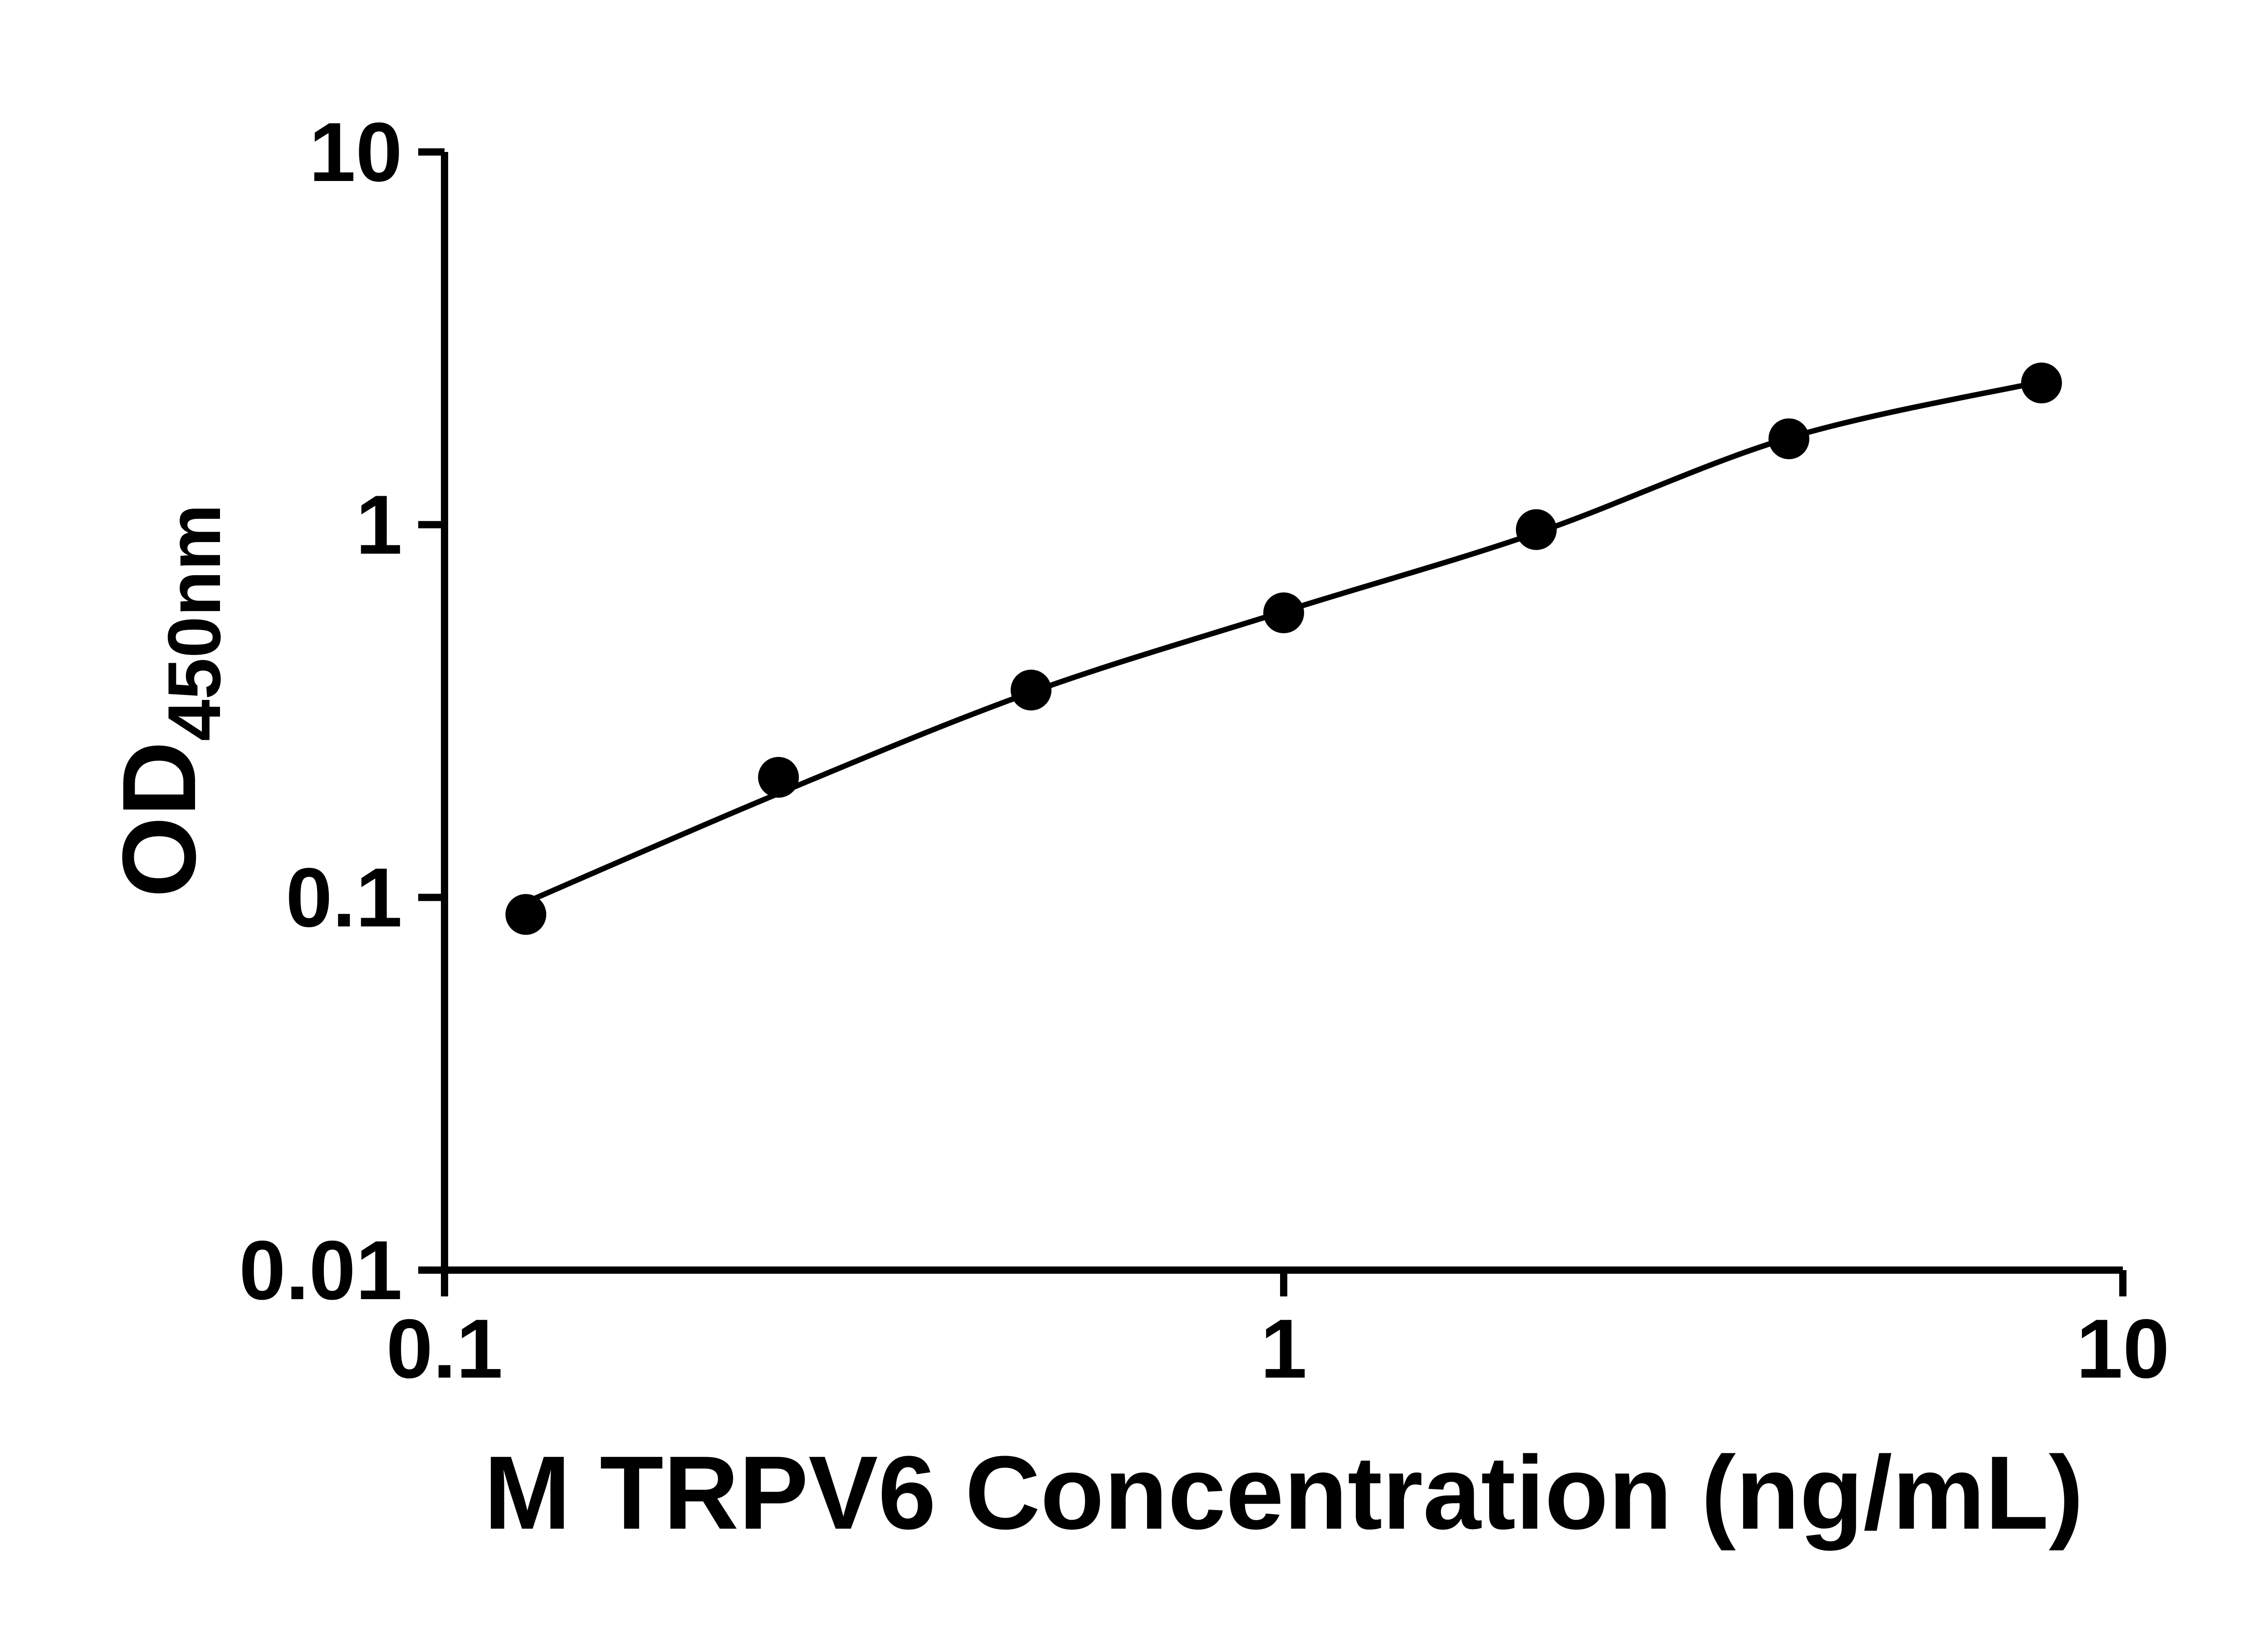 The image size is (2268, 1633). I want to click on y-axis-title: OD450nm, so click(168, 701).